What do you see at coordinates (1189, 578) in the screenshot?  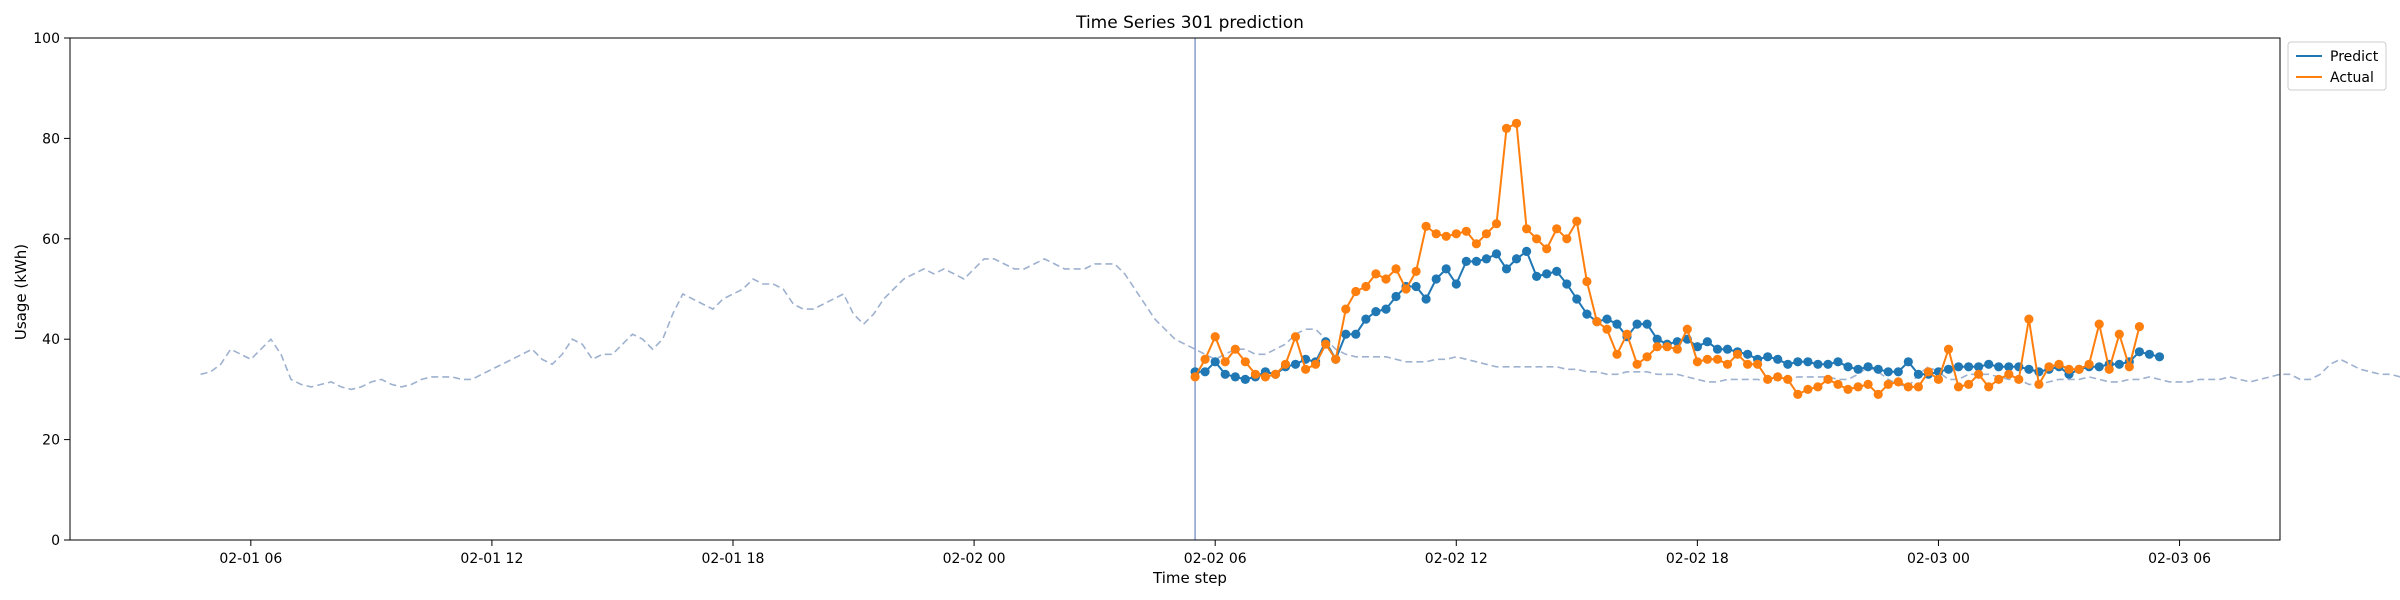 I see `x-axis-label: Time step` at bounding box center [1189, 578].